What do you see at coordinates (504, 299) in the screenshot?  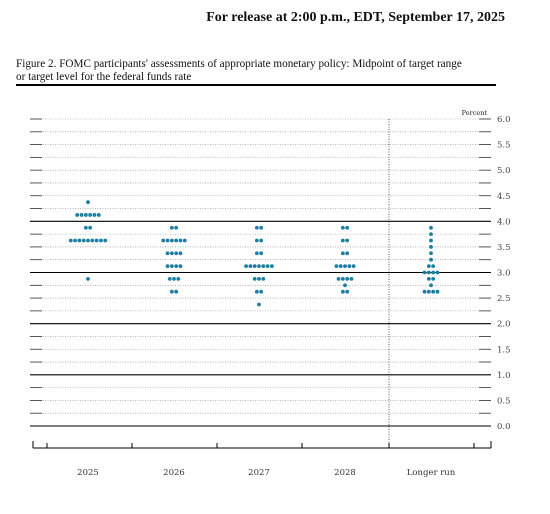 I see `y-tick-label: 2.5` at bounding box center [504, 299].